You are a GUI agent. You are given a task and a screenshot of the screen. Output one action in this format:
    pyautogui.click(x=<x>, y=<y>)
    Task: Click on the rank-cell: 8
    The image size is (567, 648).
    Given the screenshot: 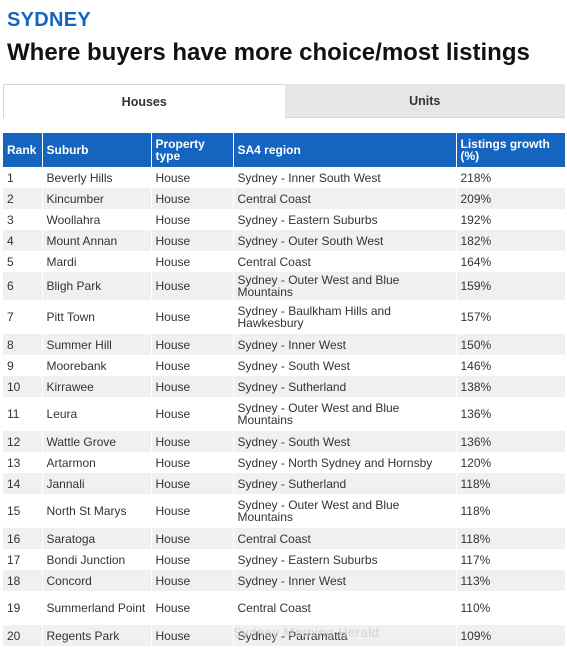 What is the action you would take?
    pyautogui.click(x=22, y=344)
    